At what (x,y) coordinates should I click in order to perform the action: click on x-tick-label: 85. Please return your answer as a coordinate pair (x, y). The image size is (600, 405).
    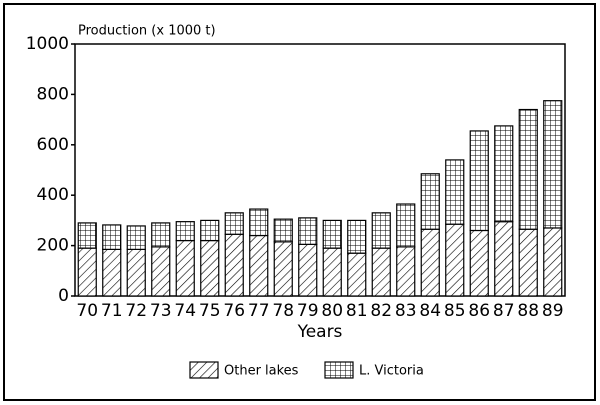
    Looking at the image, I should click on (455, 311).